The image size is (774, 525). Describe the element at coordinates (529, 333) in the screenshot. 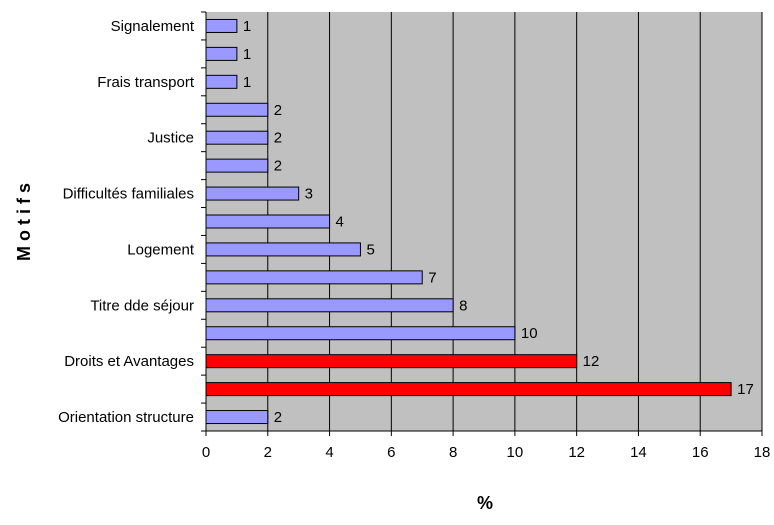

I see `data-label: 10` at that location.